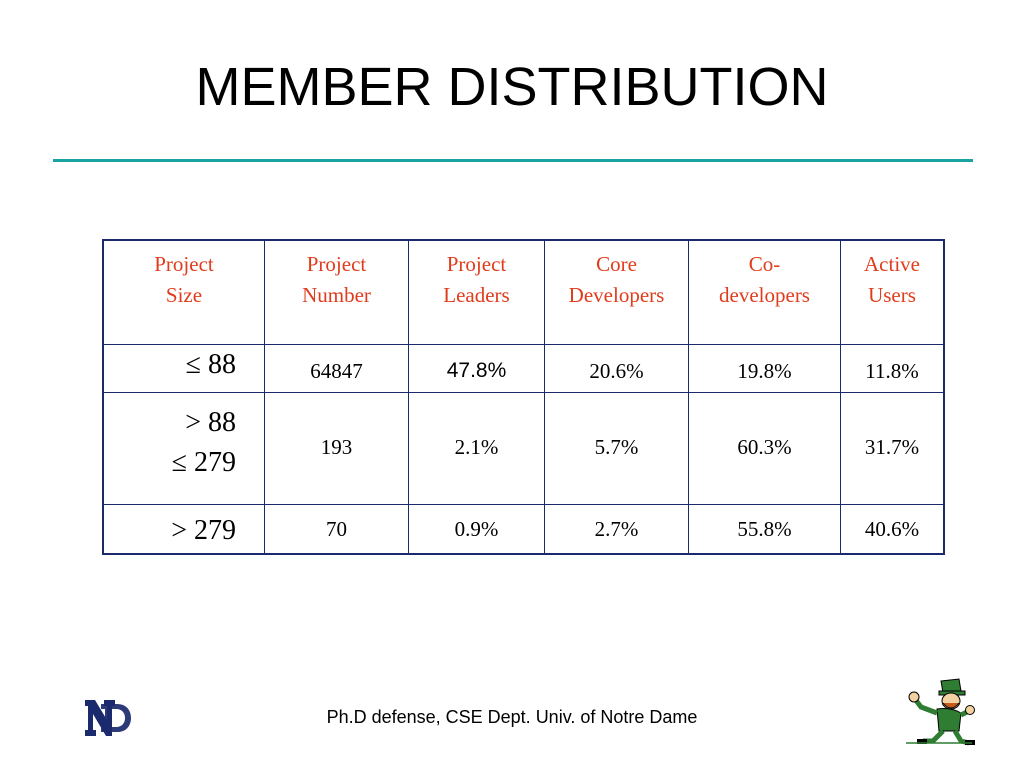  Describe the element at coordinates (892, 529) in the screenshot. I see `active-users-cell: 40.6%` at that location.